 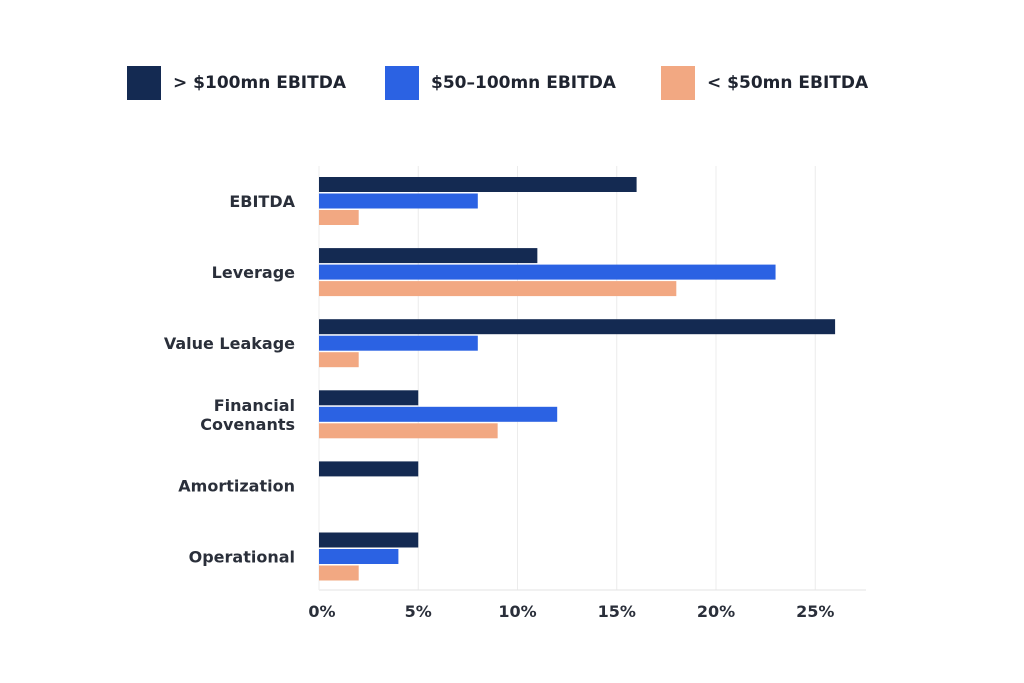 I want to click on legend-swatch-50-100mn, so click(x=402, y=83).